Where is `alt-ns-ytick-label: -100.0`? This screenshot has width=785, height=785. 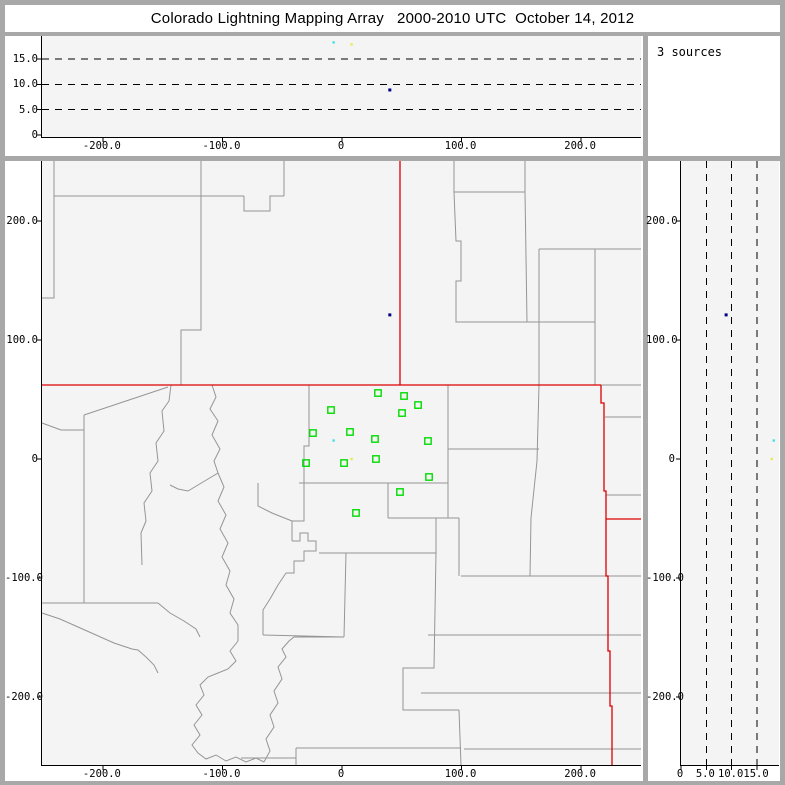
alt-ns-ytick-label: -100.0 is located at coordinates (665, 578).